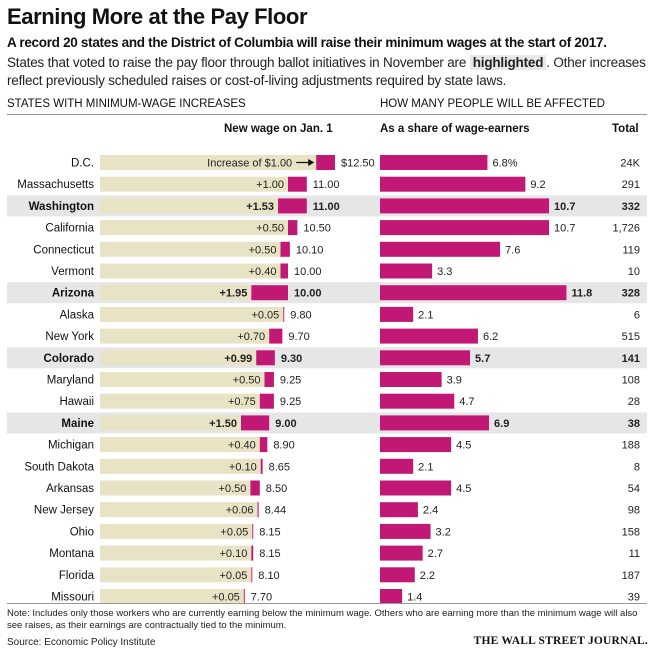 The height and width of the screenshot is (653, 662). What do you see at coordinates (634, 554) in the screenshot?
I see `total-label: 11` at bounding box center [634, 554].